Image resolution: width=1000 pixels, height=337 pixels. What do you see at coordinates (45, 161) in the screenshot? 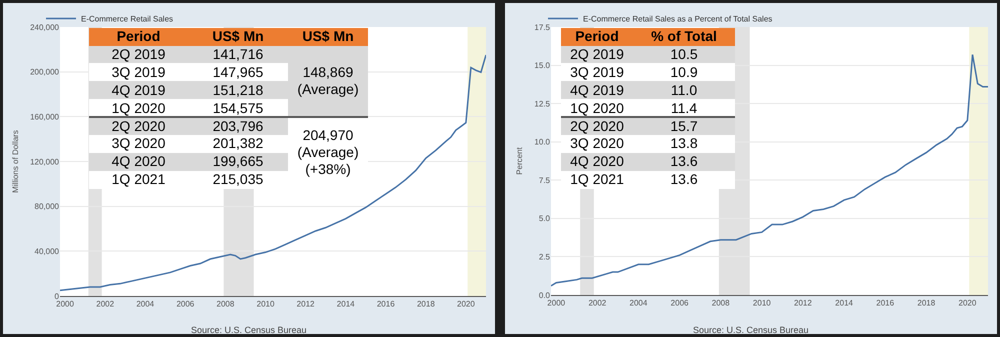
I see `y-tick-label: 120,000` at bounding box center [45, 161].